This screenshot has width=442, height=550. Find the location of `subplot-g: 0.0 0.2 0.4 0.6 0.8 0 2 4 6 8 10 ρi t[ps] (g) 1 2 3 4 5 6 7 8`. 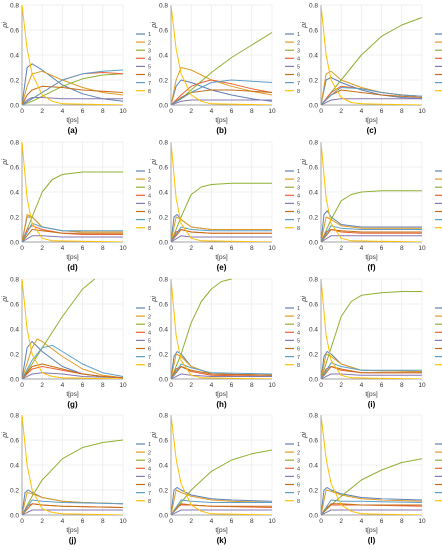

subplot-g: 0.0 0.2 0.4 0.6 0.8 0 2 4 6 8 10 ρi t[ps] (g) 1 2 3 4 5 6 7 8 is located at coordinates (76, 342).